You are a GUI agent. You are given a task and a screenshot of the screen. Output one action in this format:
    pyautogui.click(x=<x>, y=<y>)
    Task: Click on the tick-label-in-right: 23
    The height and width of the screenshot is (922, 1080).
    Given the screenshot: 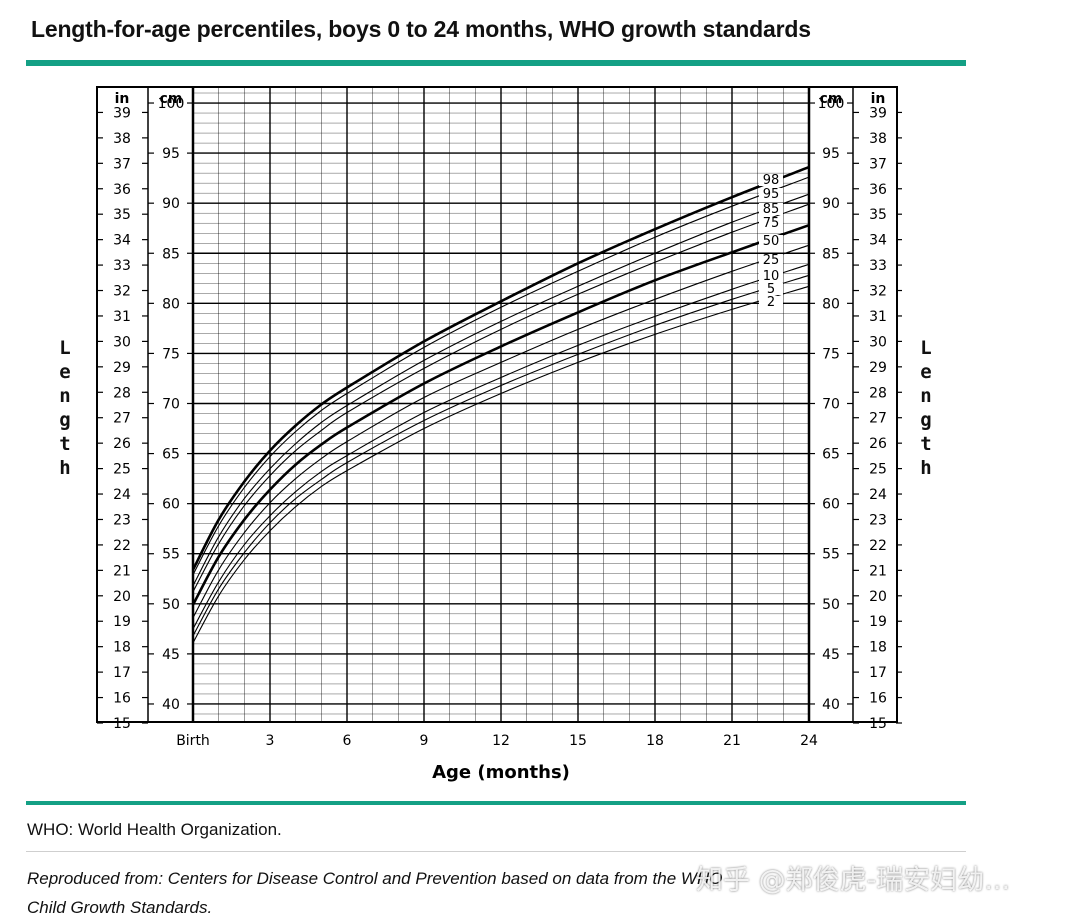 What is the action you would take?
    pyautogui.click(x=878, y=520)
    